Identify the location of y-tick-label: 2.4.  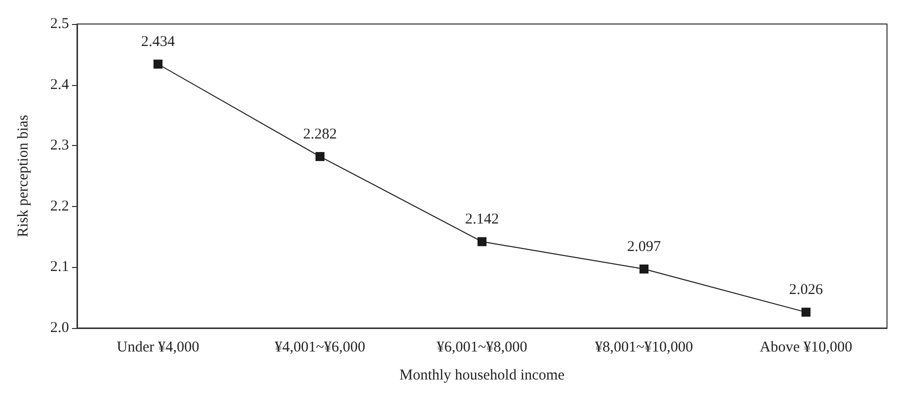
(60, 84).